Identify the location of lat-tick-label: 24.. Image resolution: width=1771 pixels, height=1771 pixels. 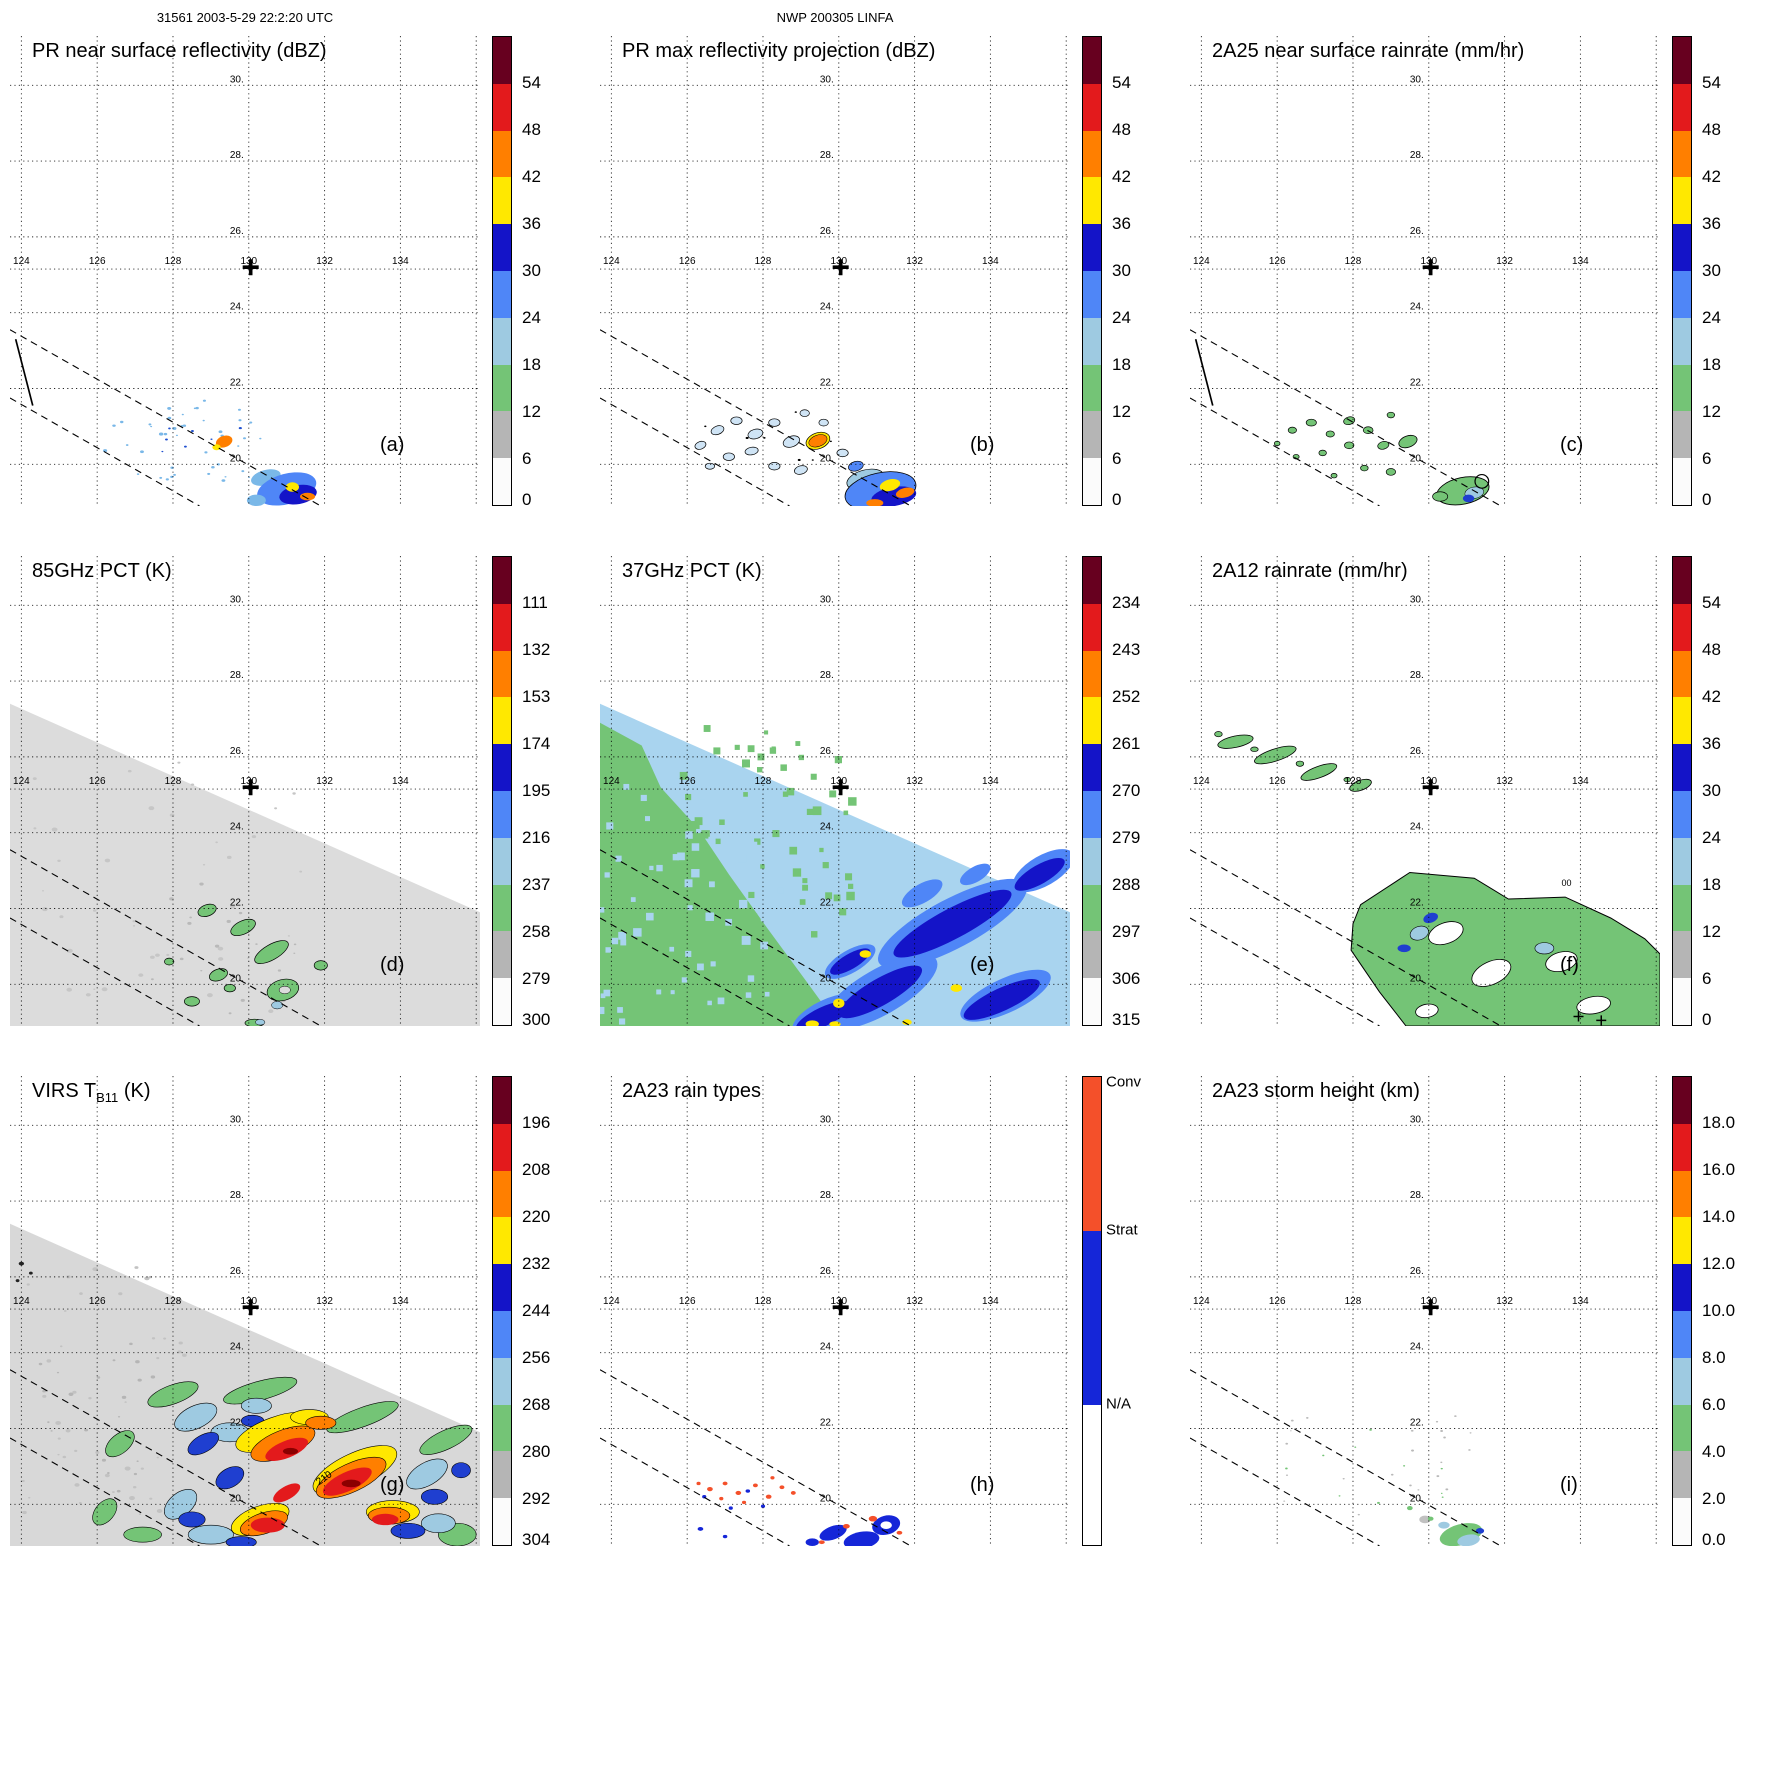
(1417, 827).